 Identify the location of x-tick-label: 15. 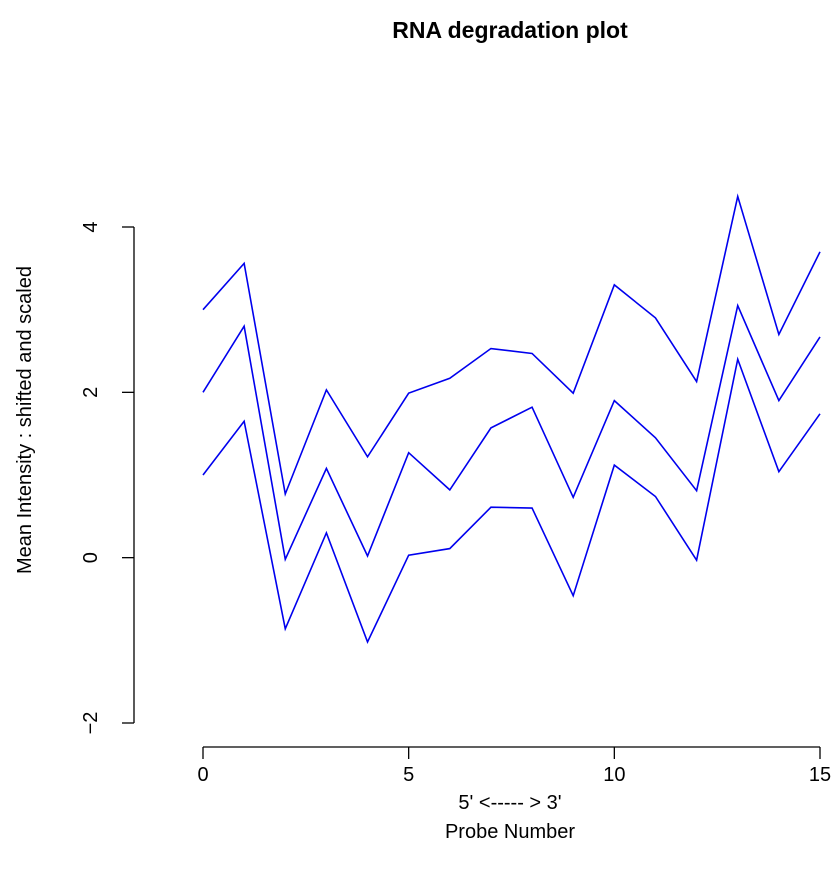
(820, 775).